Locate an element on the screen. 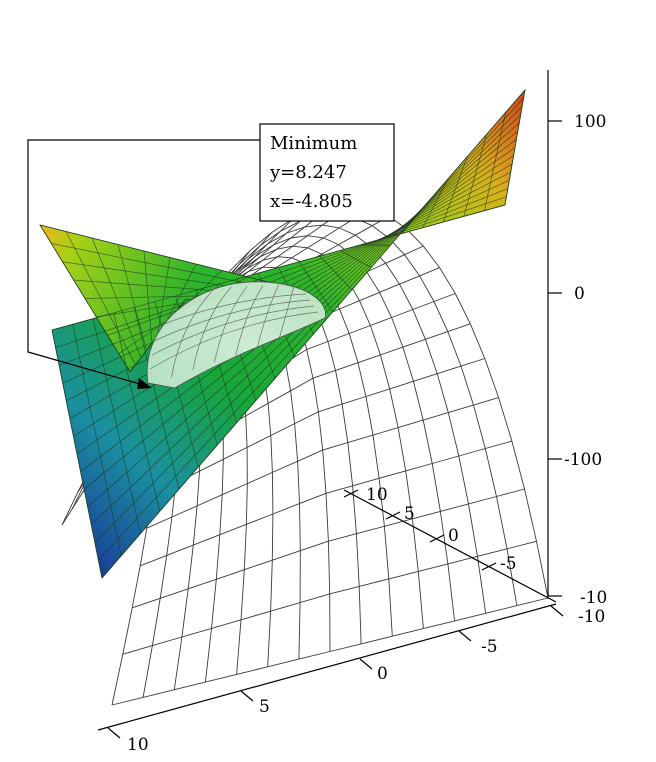  z-axis: 100 0 -100 is located at coordinates (576, 334).